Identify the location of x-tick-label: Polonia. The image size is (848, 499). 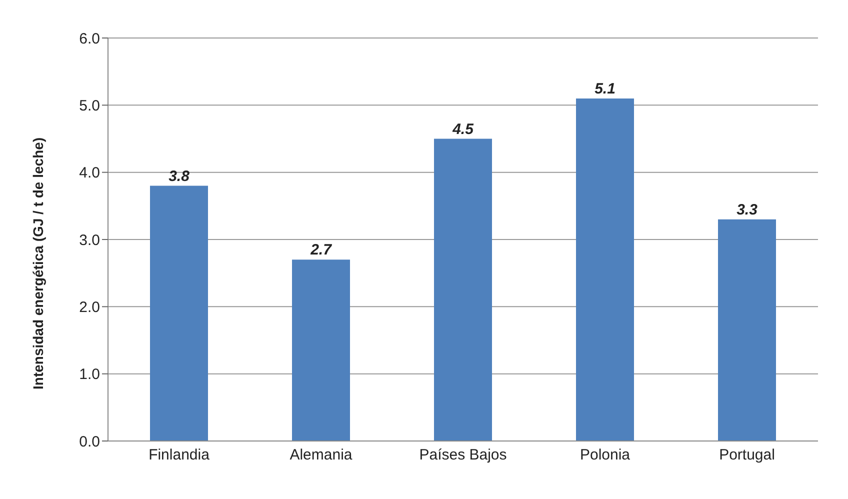
(605, 455).